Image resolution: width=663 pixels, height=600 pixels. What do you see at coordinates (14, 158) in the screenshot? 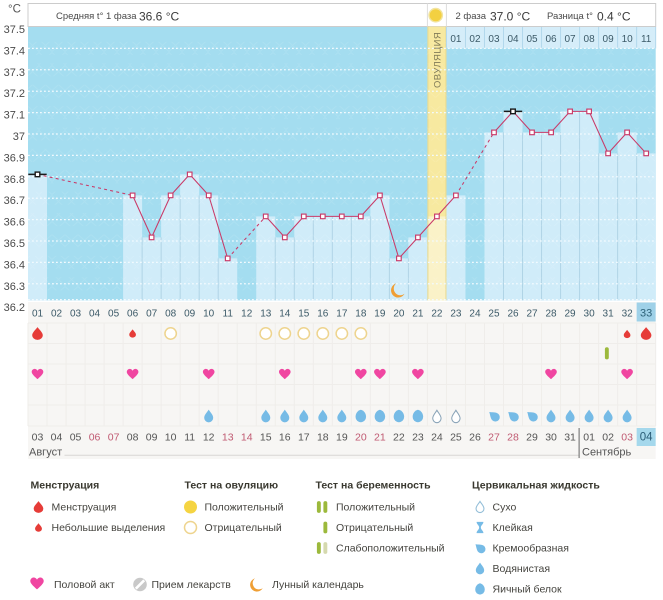
I see `svg-text: 36.9` at bounding box center [14, 158].